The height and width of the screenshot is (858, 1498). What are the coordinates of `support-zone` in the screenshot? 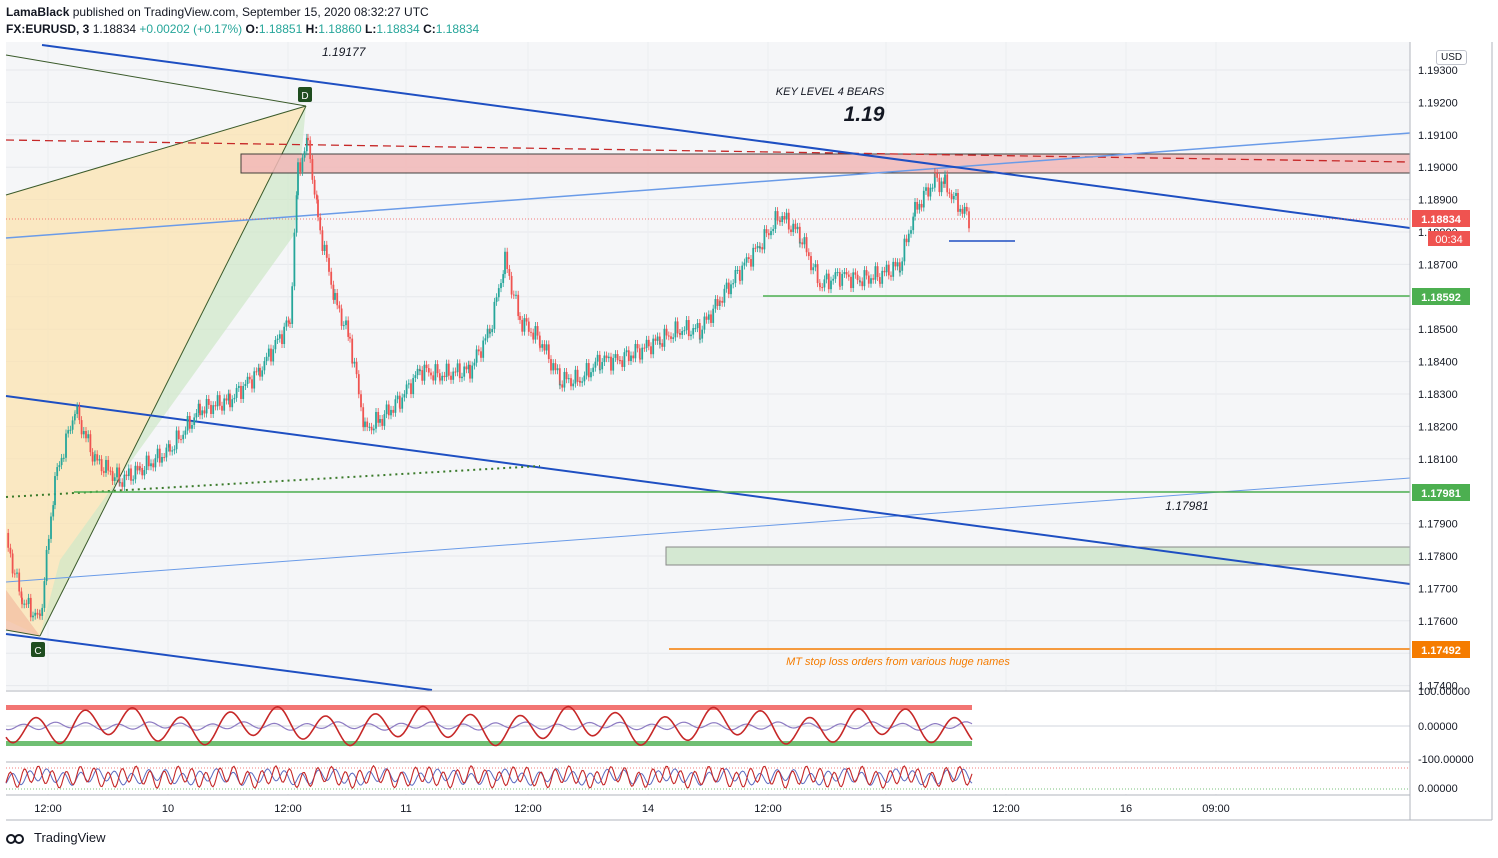 It's located at (1038, 556).